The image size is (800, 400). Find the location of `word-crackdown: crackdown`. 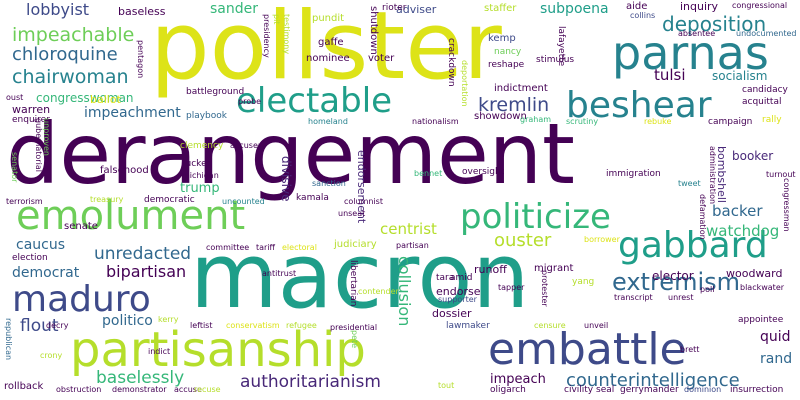

word-crackdown: crackdown is located at coordinates (451, 62).